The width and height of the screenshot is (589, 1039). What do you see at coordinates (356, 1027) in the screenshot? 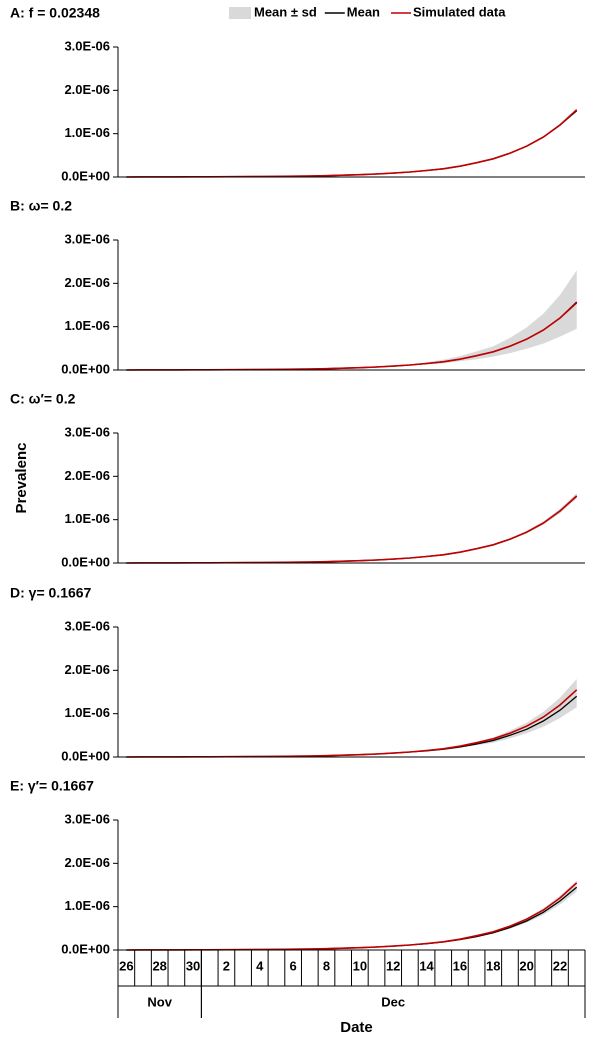
I see `x-axis-label: Date` at bounding box center [356, 1027].